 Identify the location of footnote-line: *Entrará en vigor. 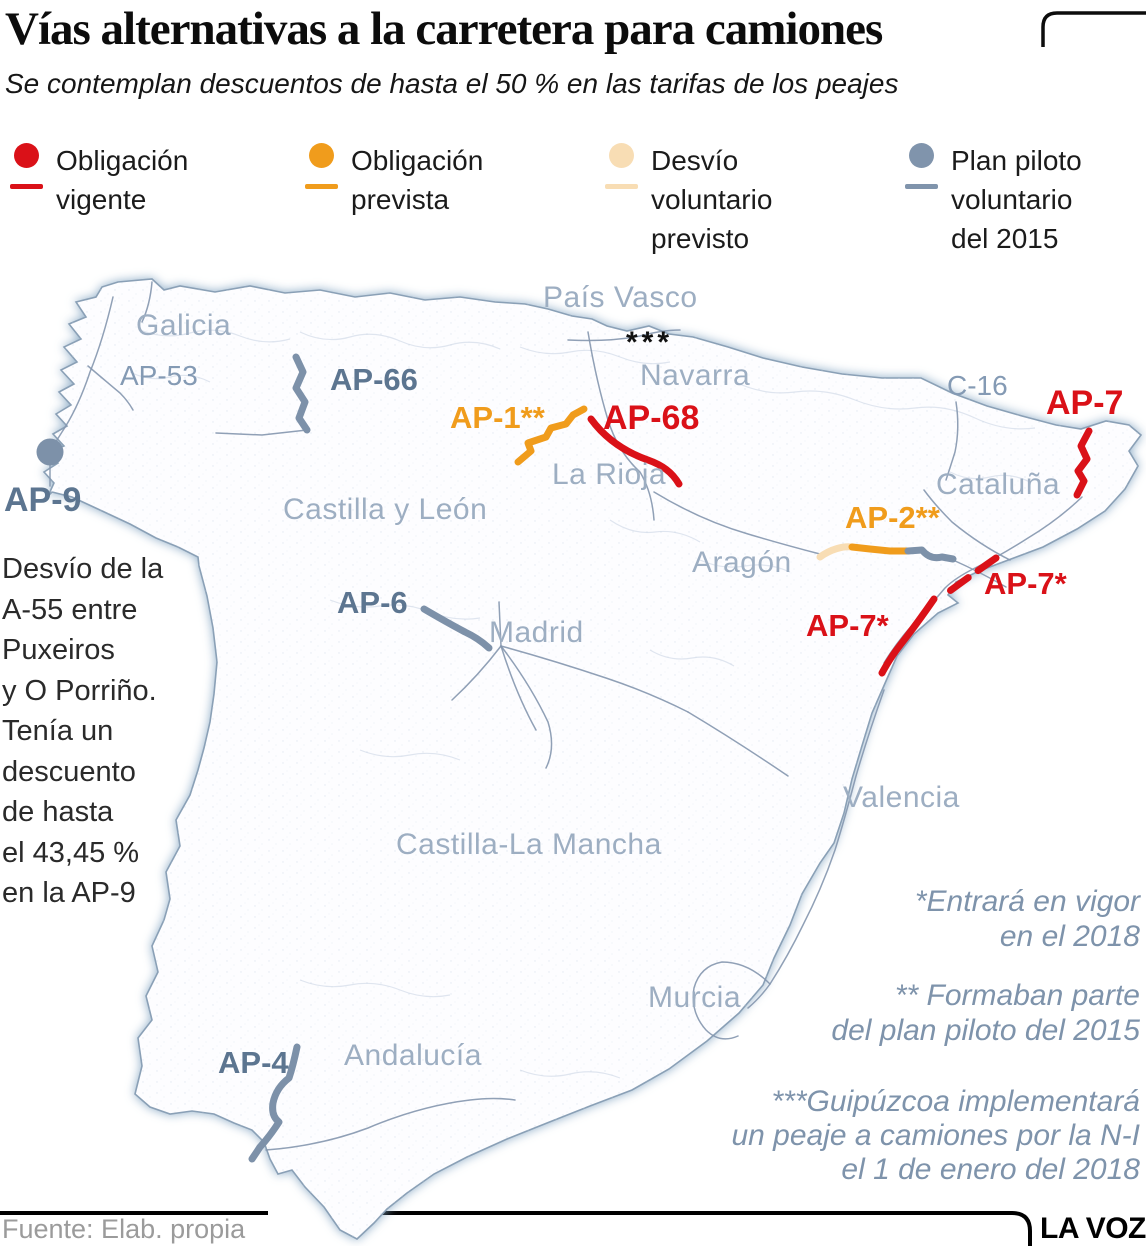
(1027, 901).